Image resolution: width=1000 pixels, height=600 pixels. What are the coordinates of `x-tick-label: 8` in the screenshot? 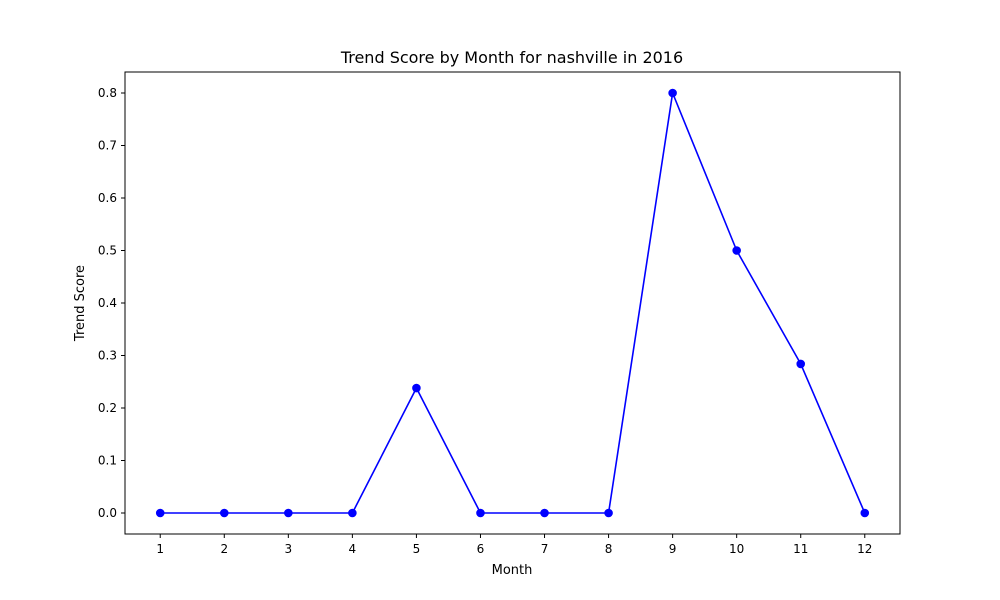 It's located at (609, 549).